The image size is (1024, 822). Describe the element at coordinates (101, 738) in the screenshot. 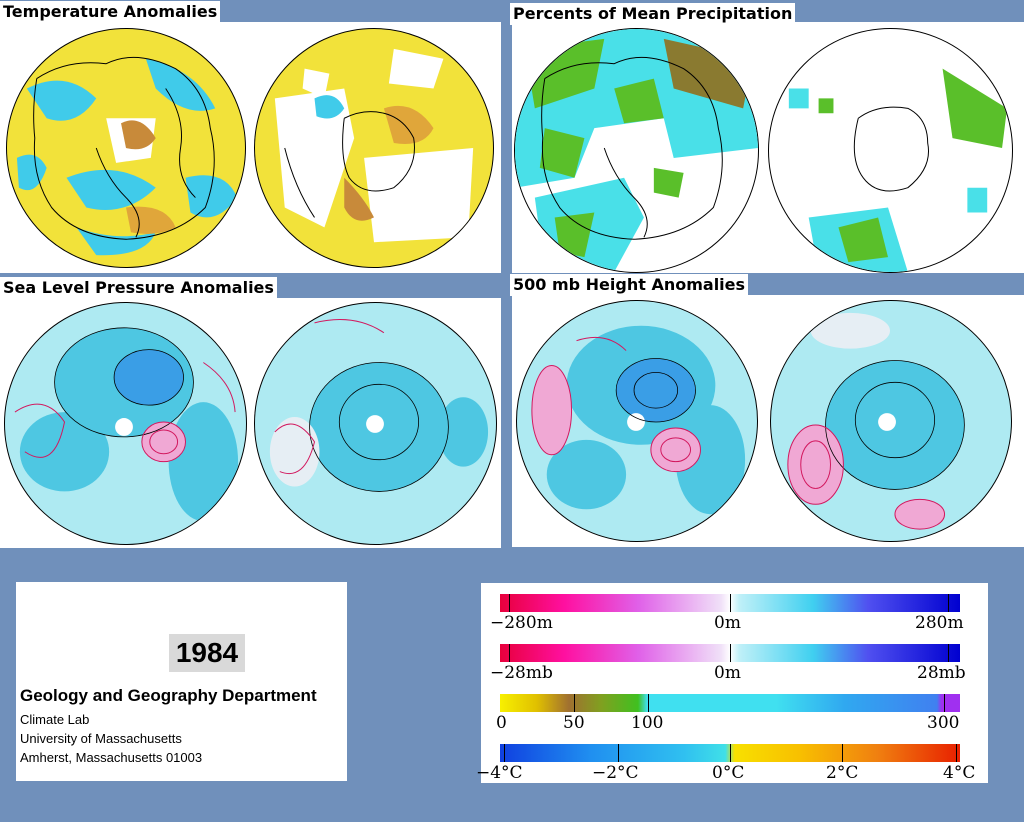

I see `university-label: University of Massachusetts` at that location.